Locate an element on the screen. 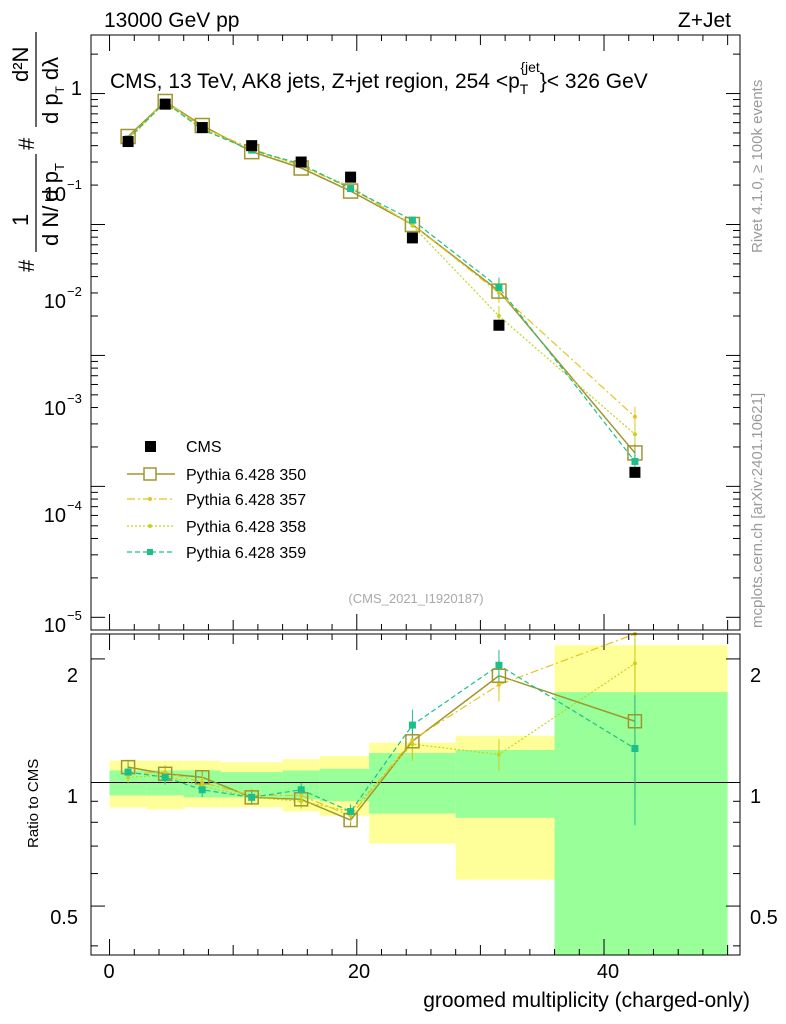  ytick-label-4: 10 is located at coordinates (55, 516).